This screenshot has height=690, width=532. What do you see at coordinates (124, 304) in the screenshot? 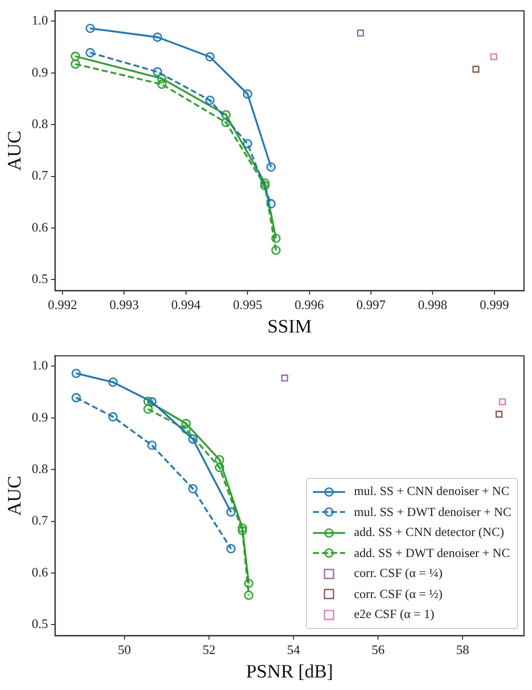
I see `x-tick-label: 0.993` at bounding box center [124, 304].